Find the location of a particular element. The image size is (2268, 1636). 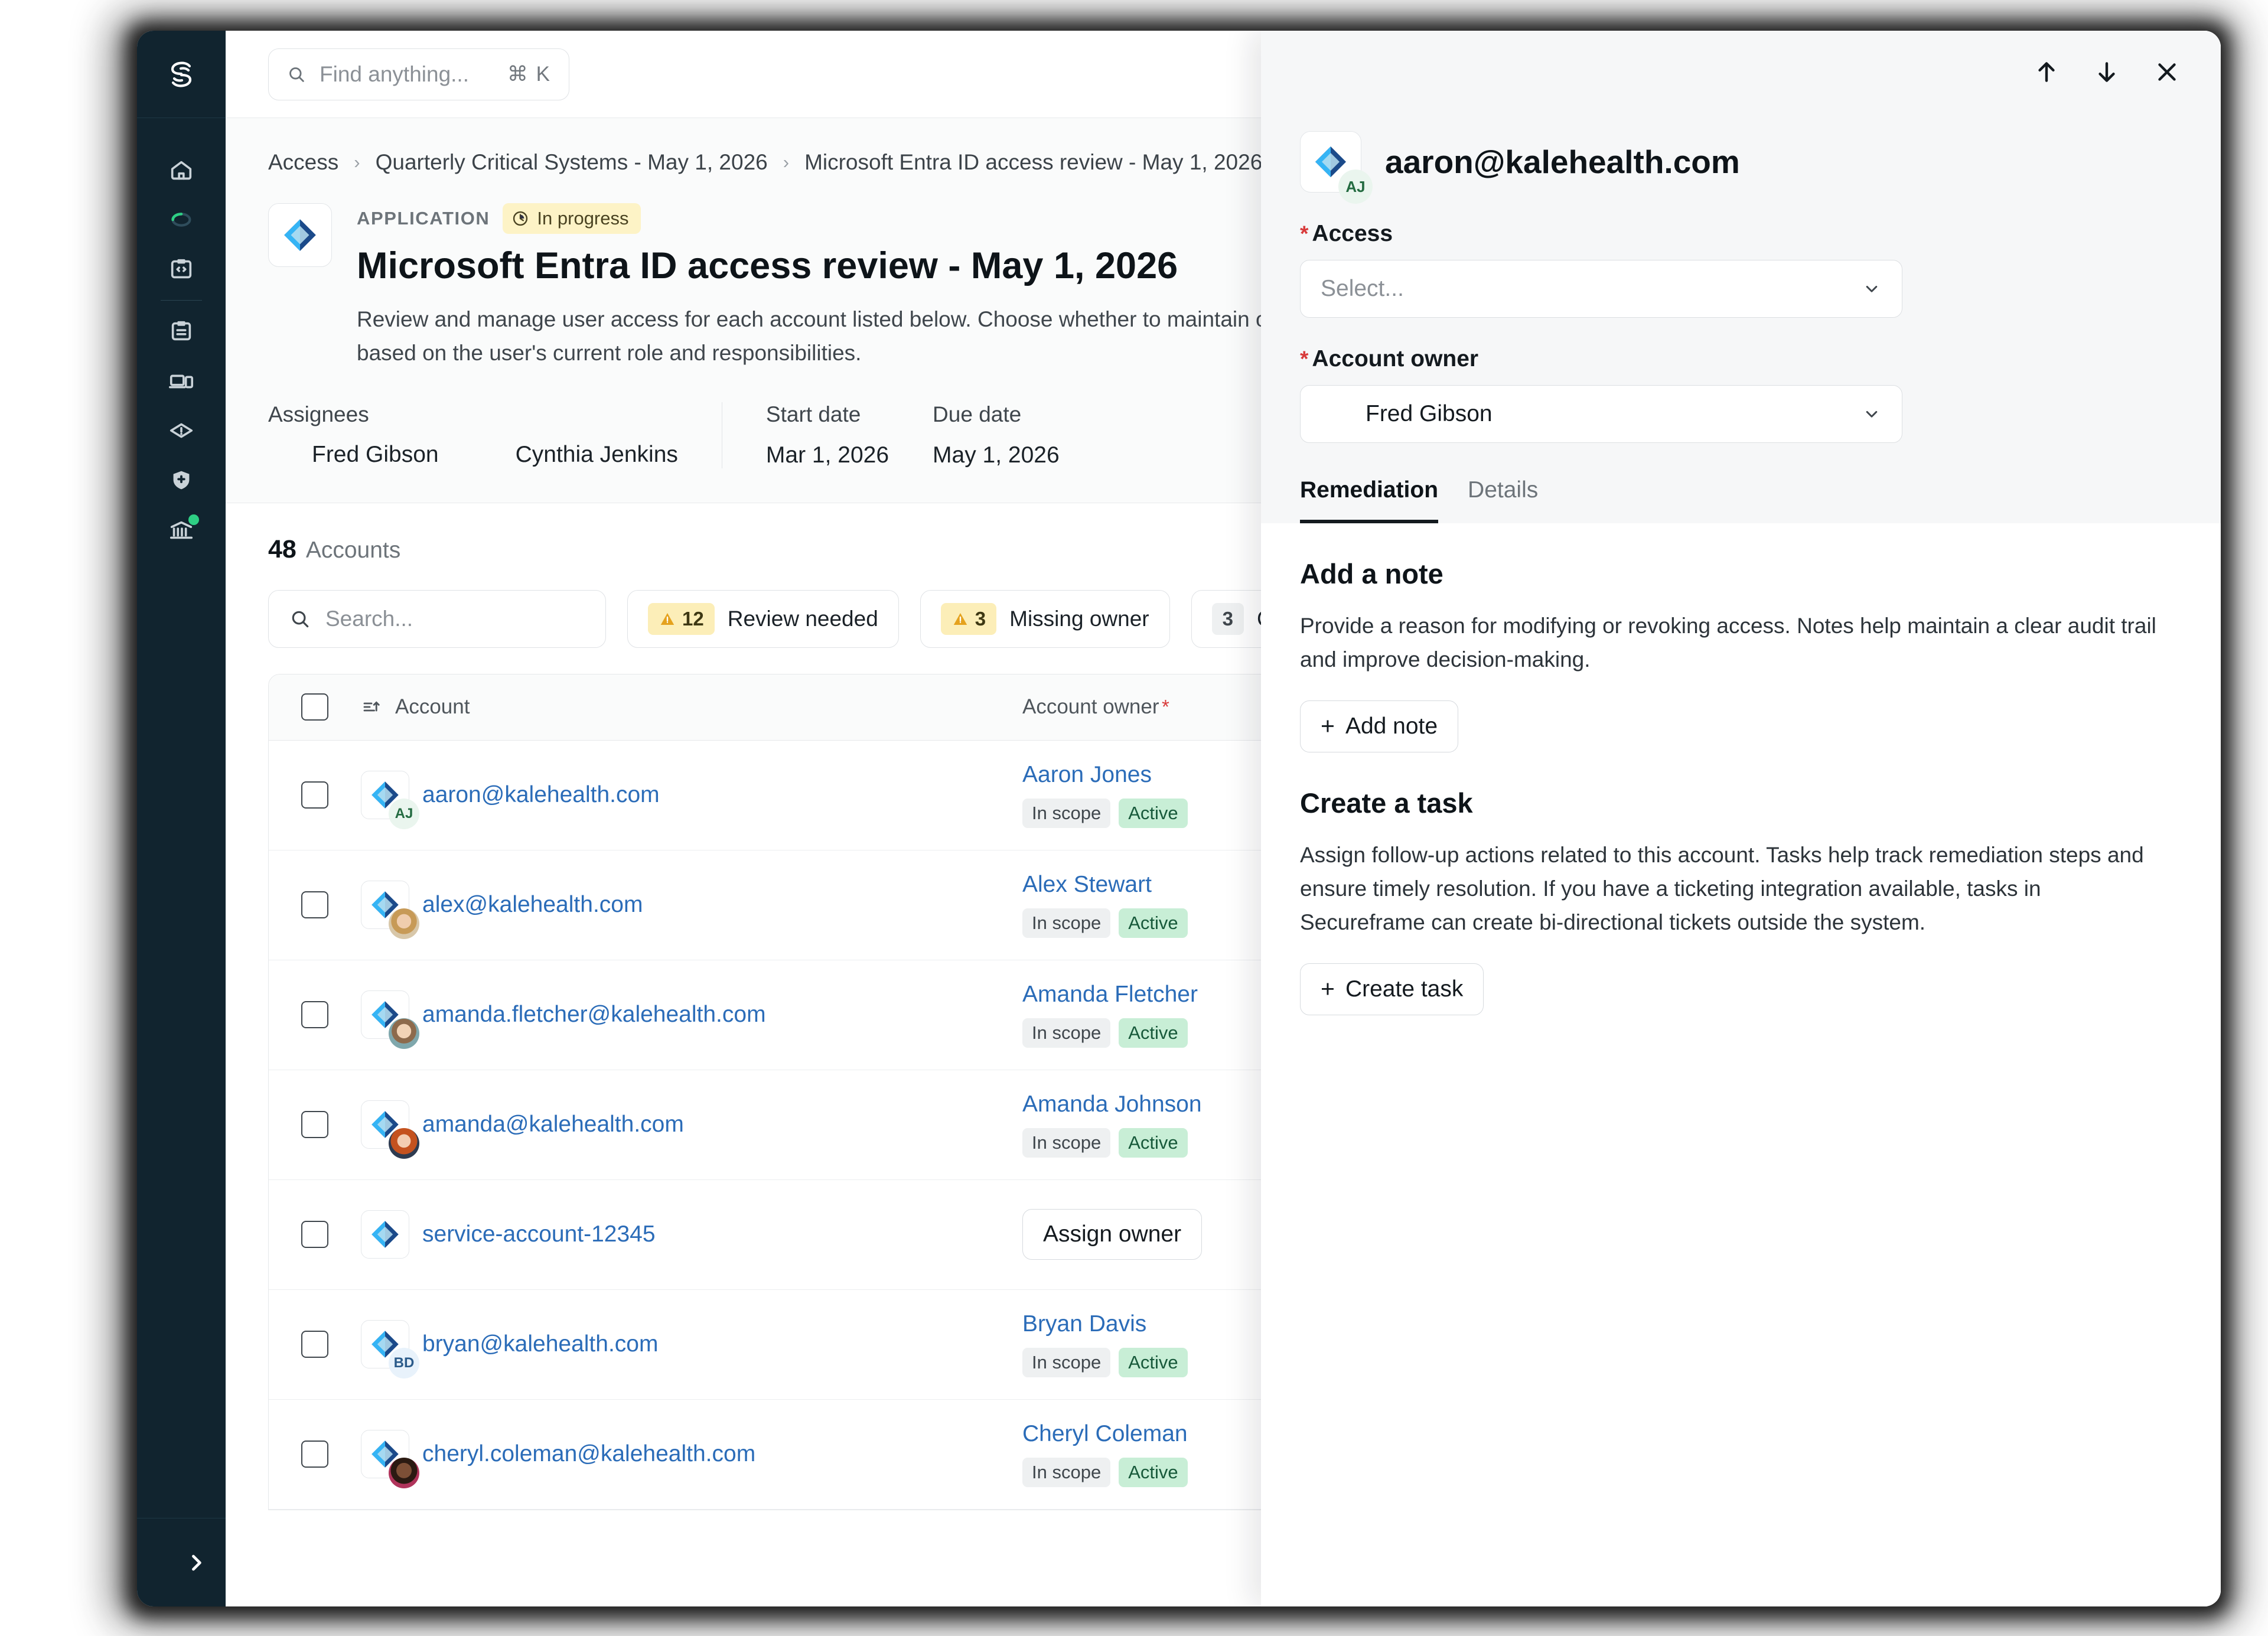

row-account-cell: cheryl.coleman@kalehealth.com is located at coordinates (691, 1459).